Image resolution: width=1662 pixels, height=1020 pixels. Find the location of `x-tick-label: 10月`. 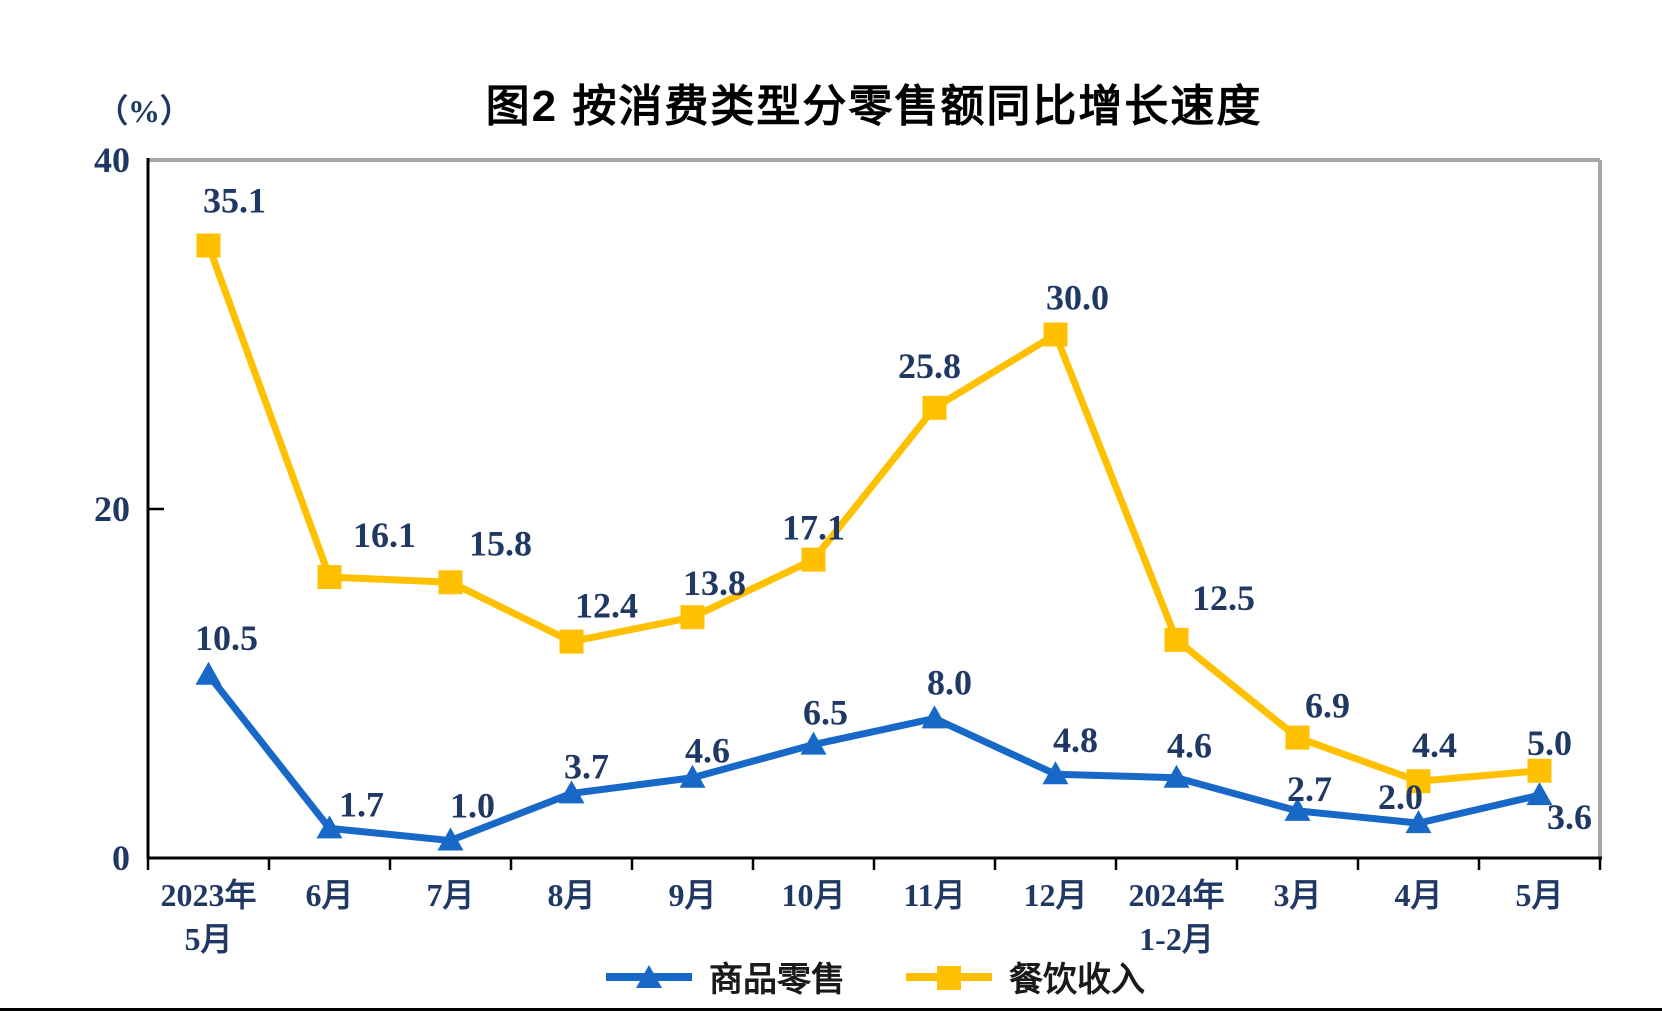

x-tick-label: 10月 is located at coordinates (813, 895).